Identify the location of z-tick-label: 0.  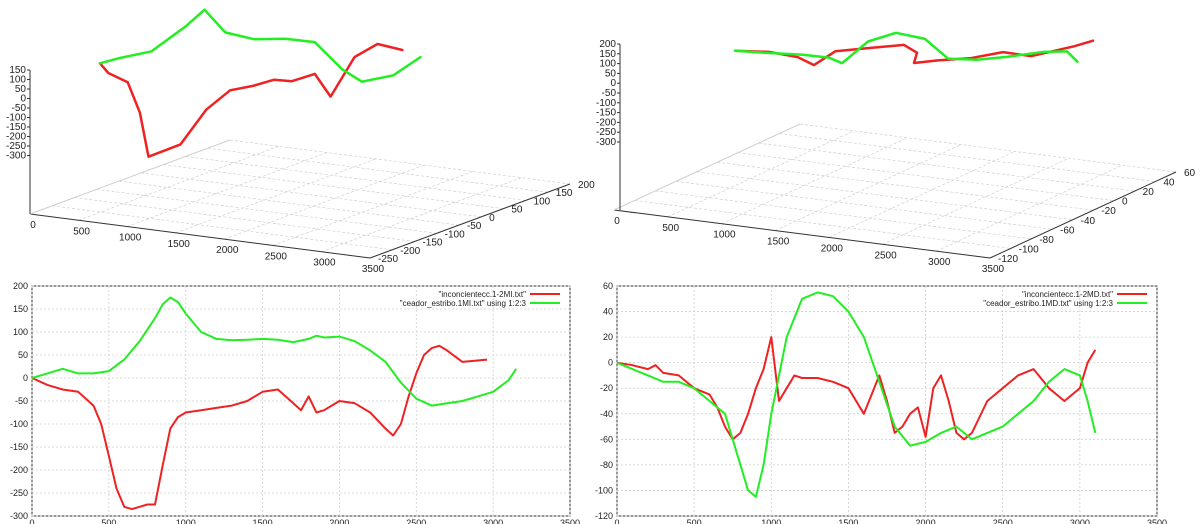
(613, 83).